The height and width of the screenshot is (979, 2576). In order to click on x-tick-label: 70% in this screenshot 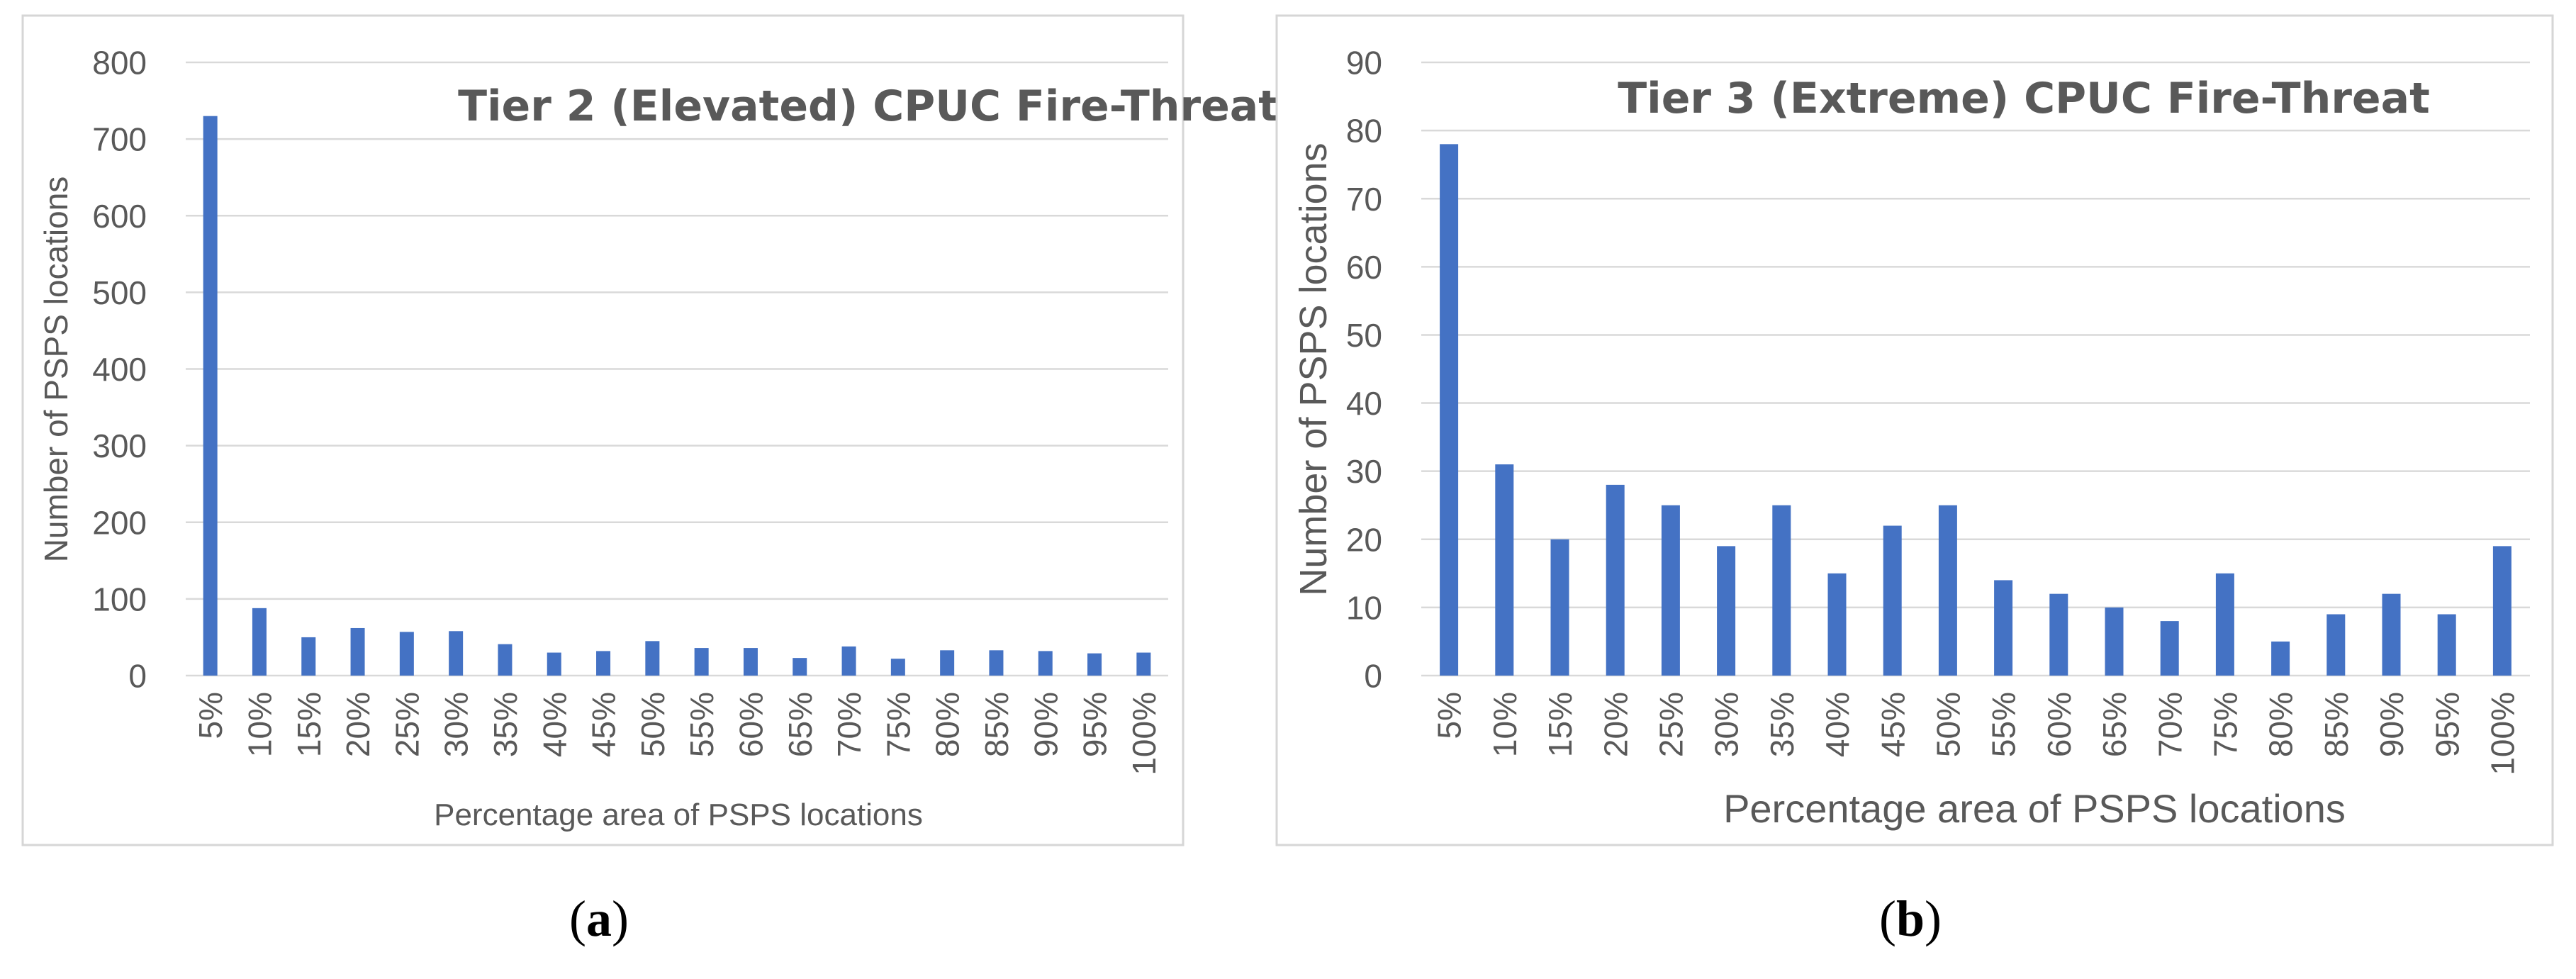, I will do `click(2169, 724)`.